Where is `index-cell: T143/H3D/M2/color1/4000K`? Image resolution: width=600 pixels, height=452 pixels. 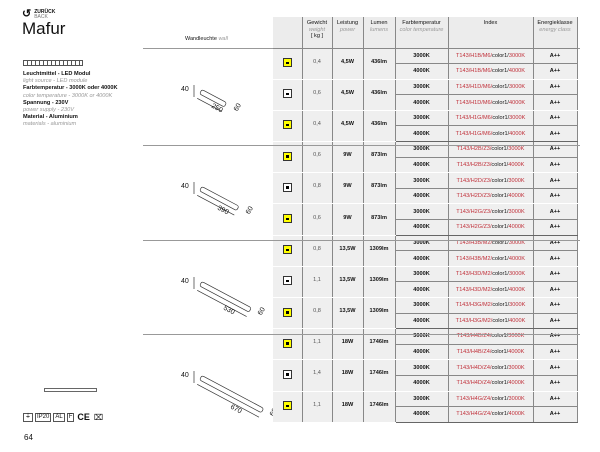 index-cell: T143/H3D/M2/color1/4000K is located at coordinates (491, 289).